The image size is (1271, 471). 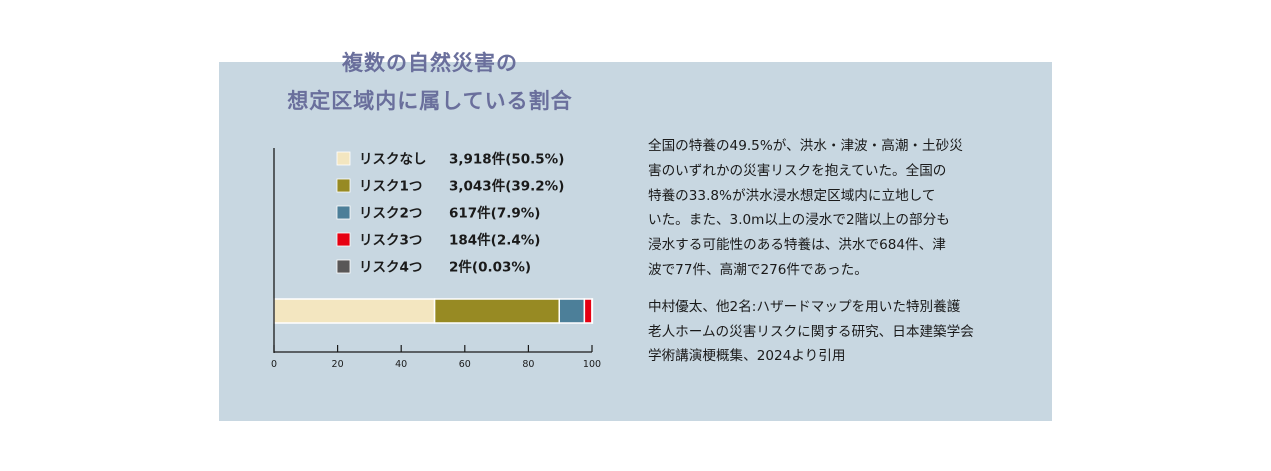 I want to click on citation-line: 中村優太、他2名:ハザードマップを用いた特別養護, so click(x=804, y=306).